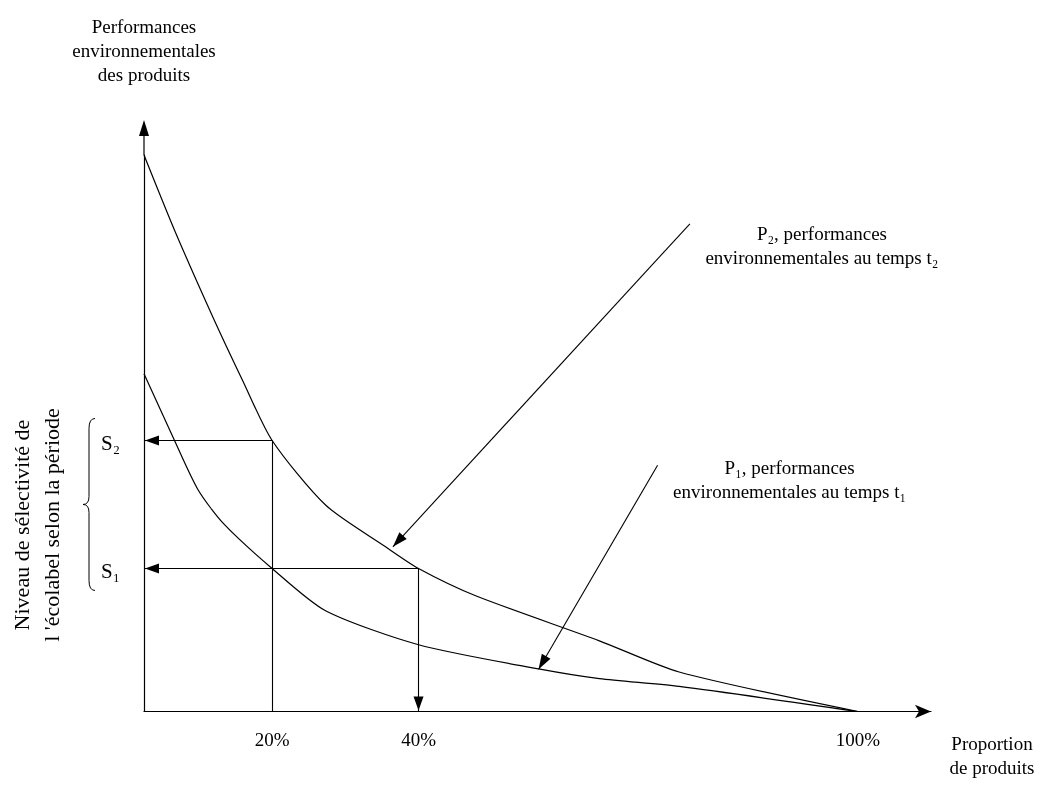  What do you see at coordinates (419, 739) in the screenshot?
I see `x-tick-label: 40%` at bounding box center [419, 739].